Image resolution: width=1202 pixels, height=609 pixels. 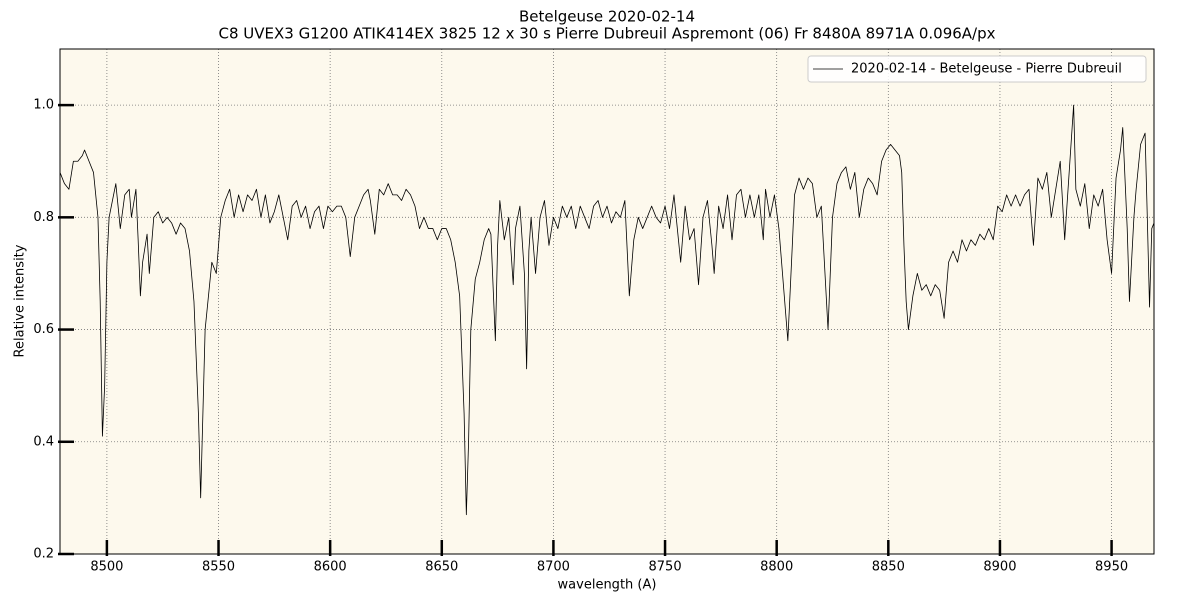 What do you see at coordinates (43, 105) in the screenshot?
I see `y-tick-label: 1.0` at bounding box center [43, 105].